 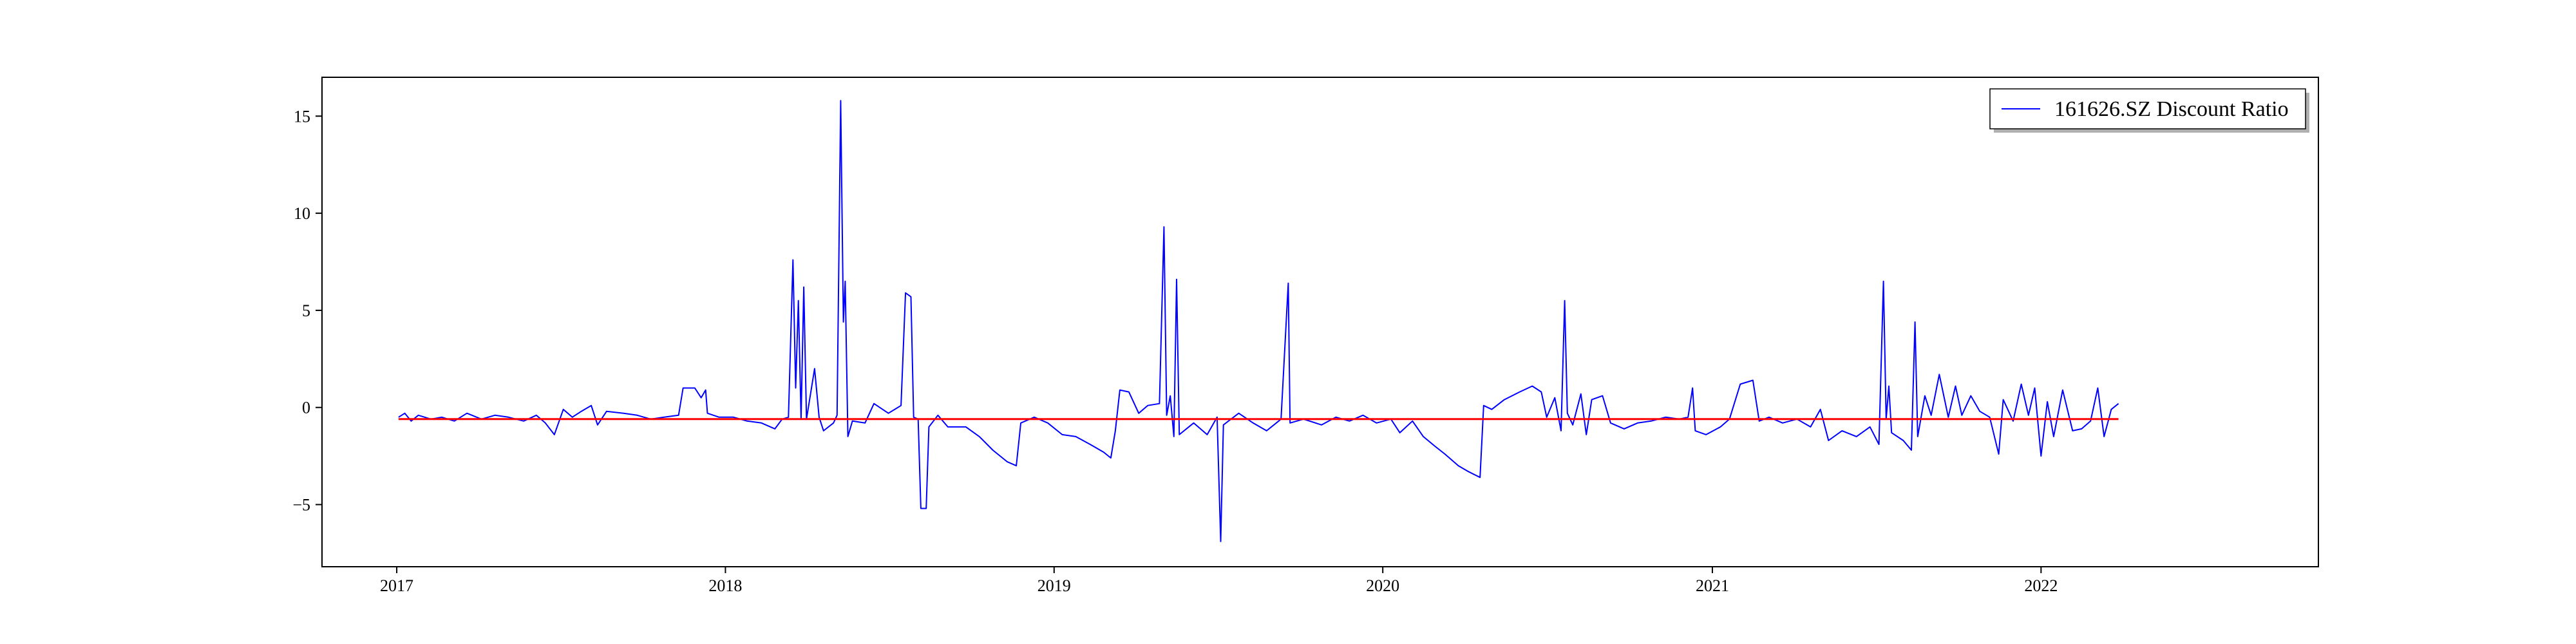 I want to click on x-tick-label: 2017, so click(x=397, y=586).